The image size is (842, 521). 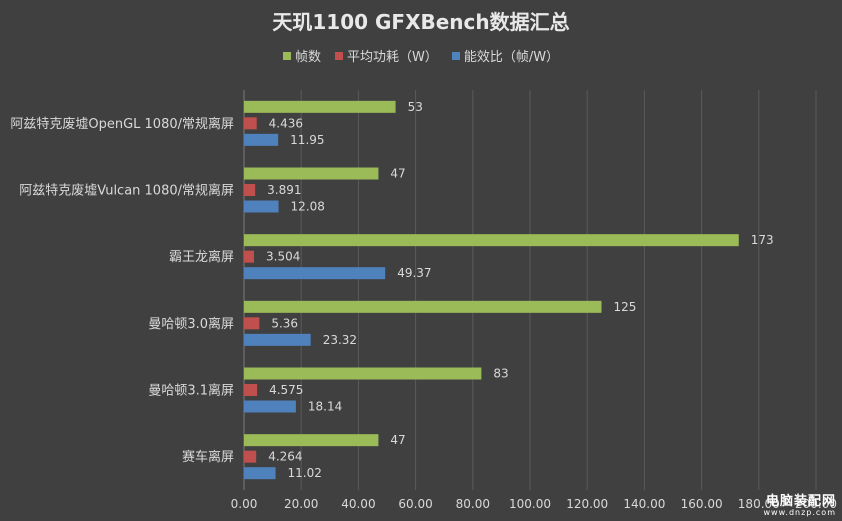 What do you see at coordinates (473, 504) in the screenshot?
I see `x-tick-label: 80.00` at bounding box center [473, 504].